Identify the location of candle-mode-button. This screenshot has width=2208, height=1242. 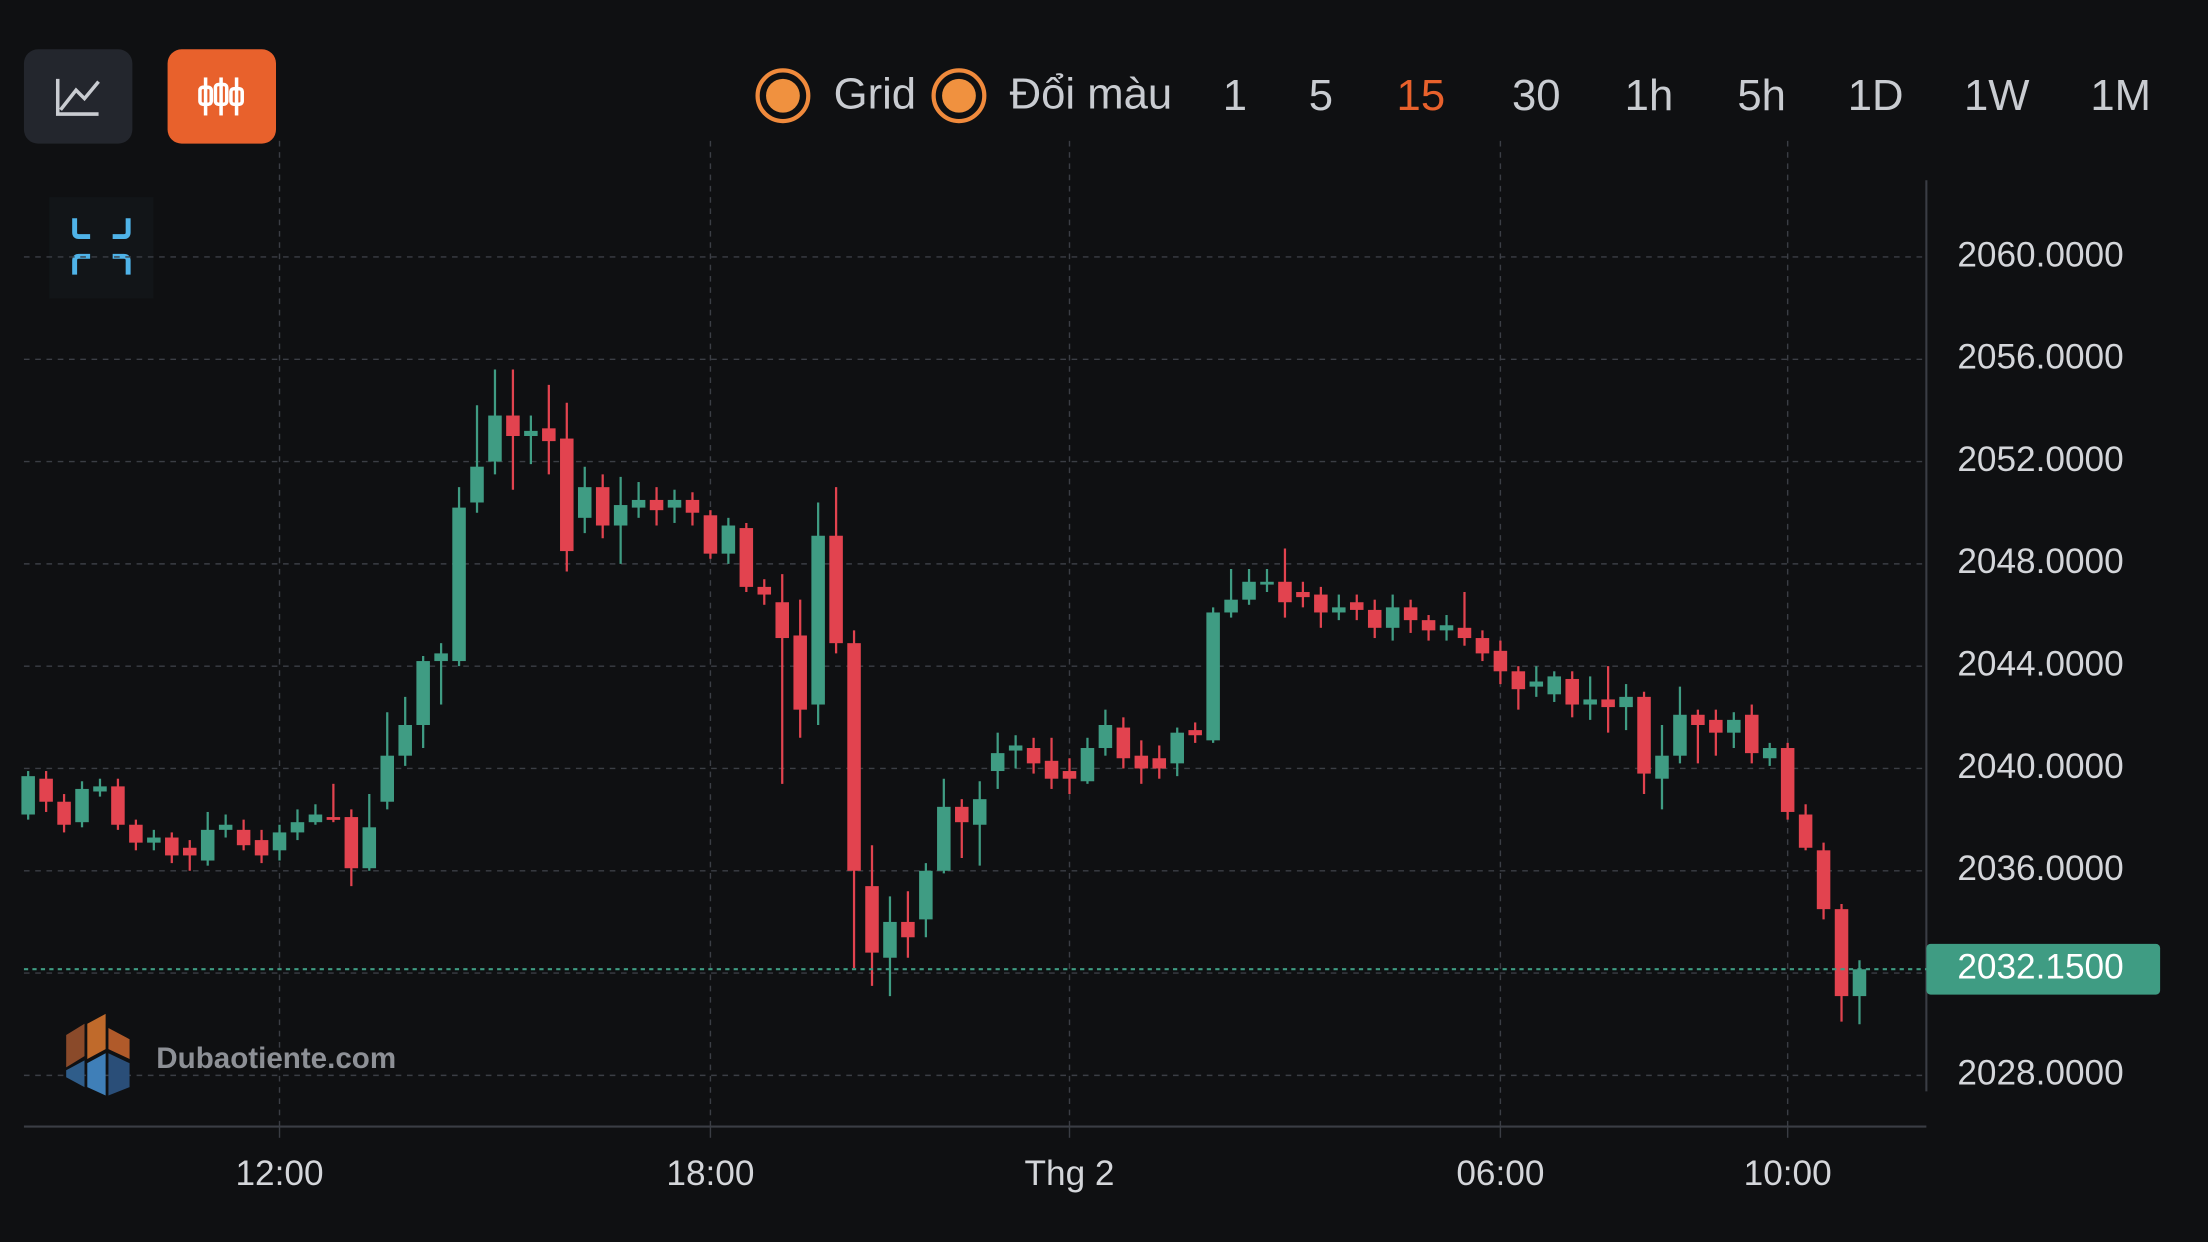
(221, 96).